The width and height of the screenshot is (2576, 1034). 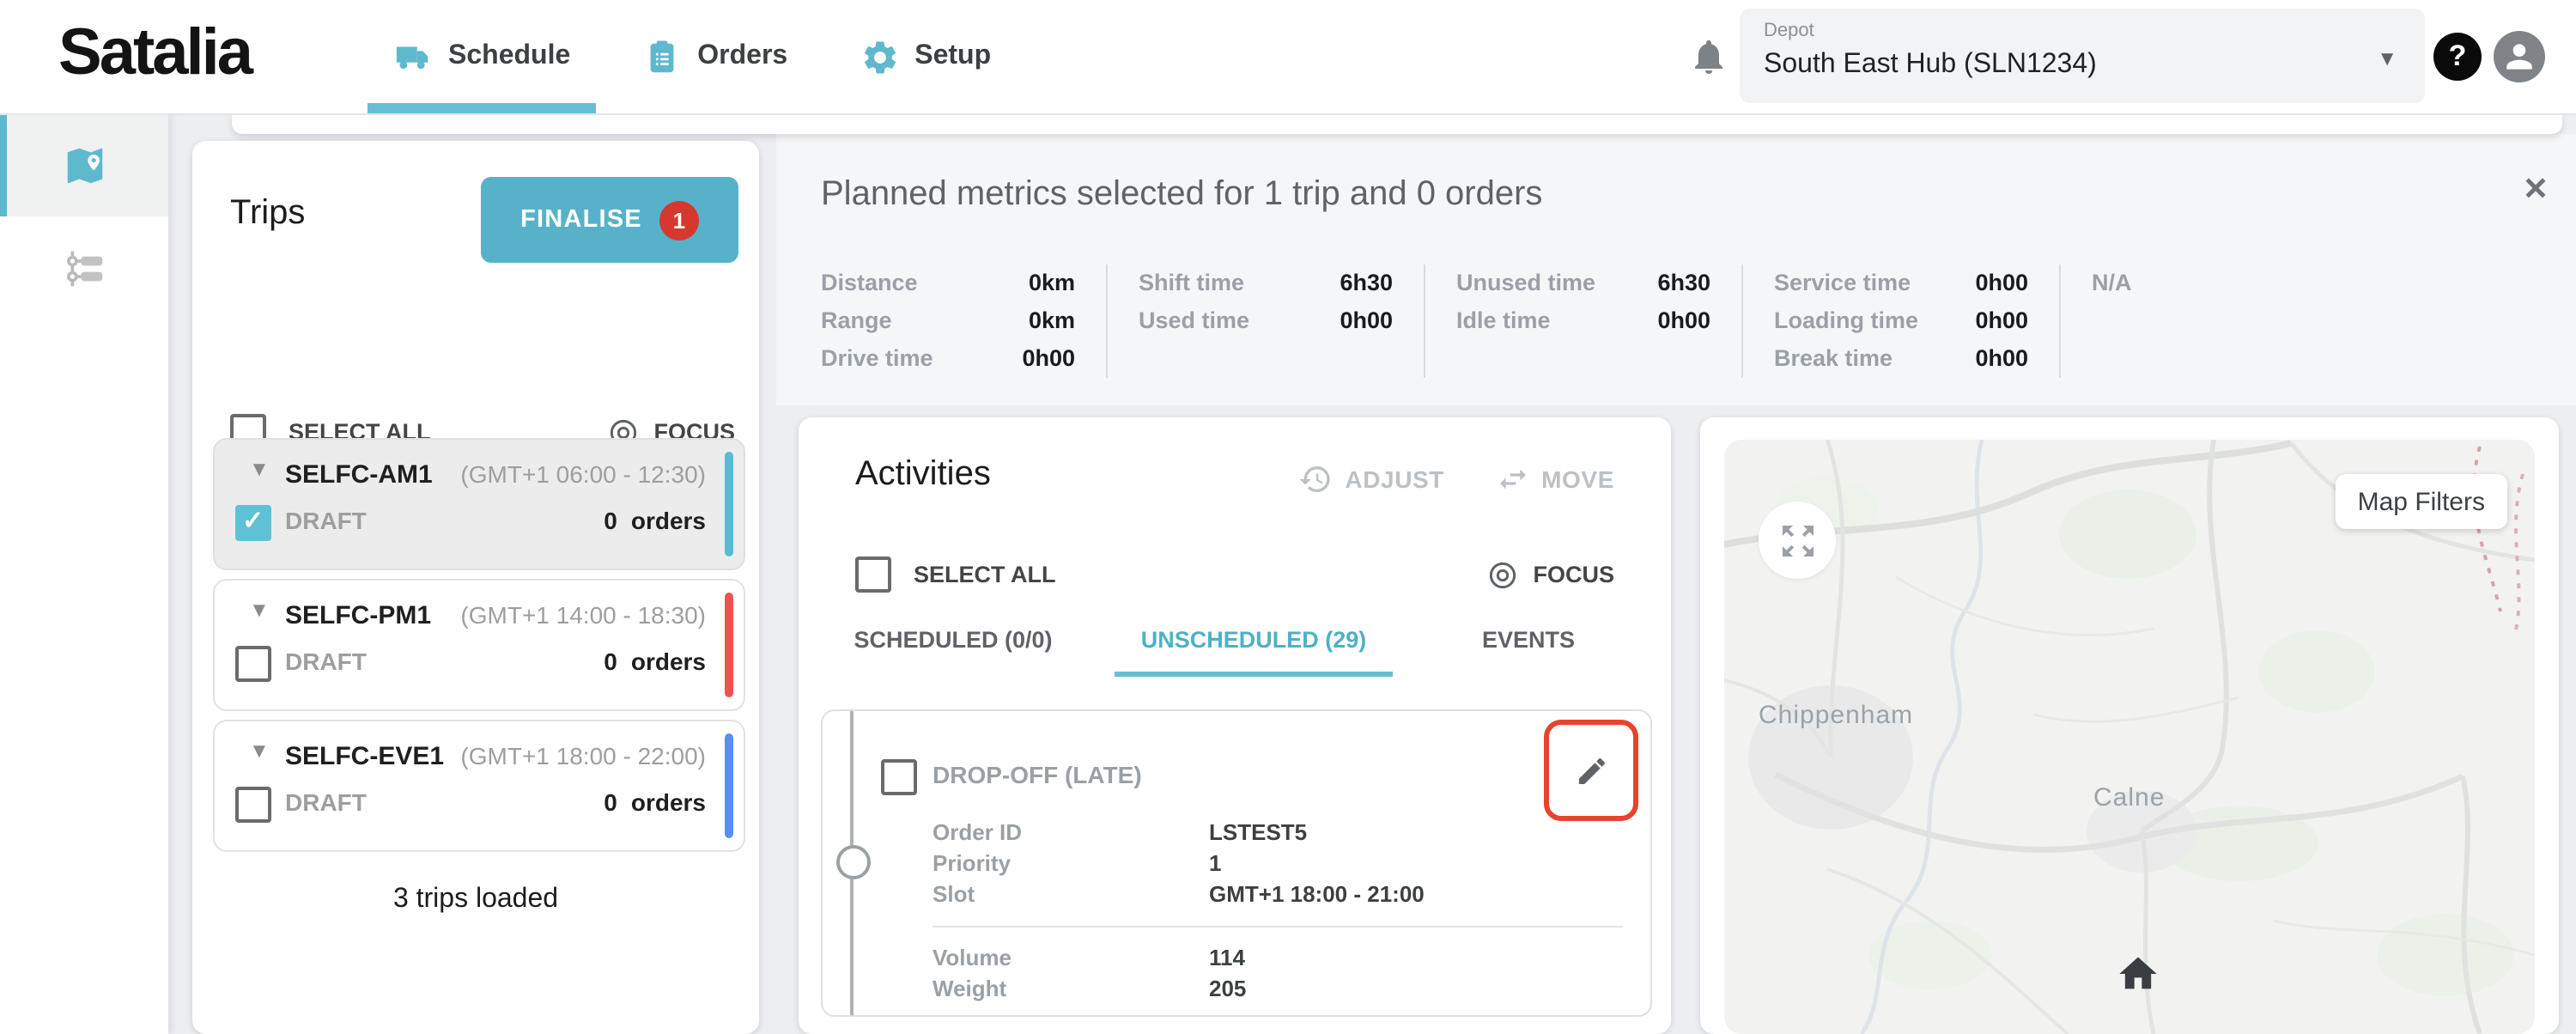 I want to click on user-avatar, so click(x=2519, y=57).